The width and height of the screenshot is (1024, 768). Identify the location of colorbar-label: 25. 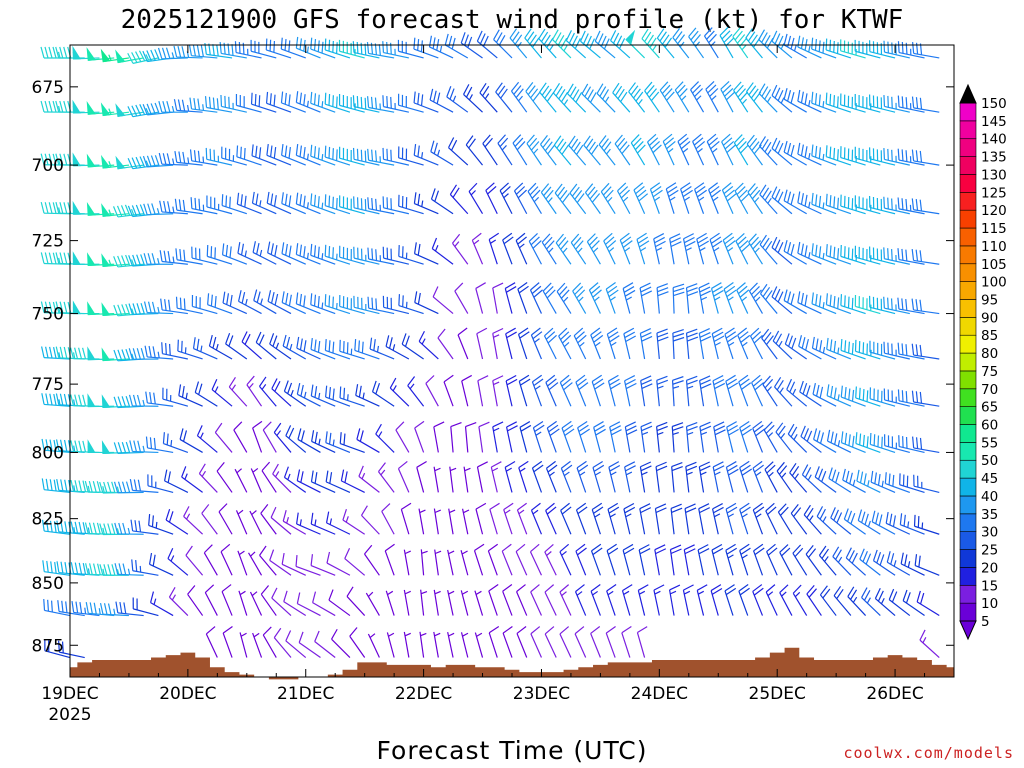
(989, 551).